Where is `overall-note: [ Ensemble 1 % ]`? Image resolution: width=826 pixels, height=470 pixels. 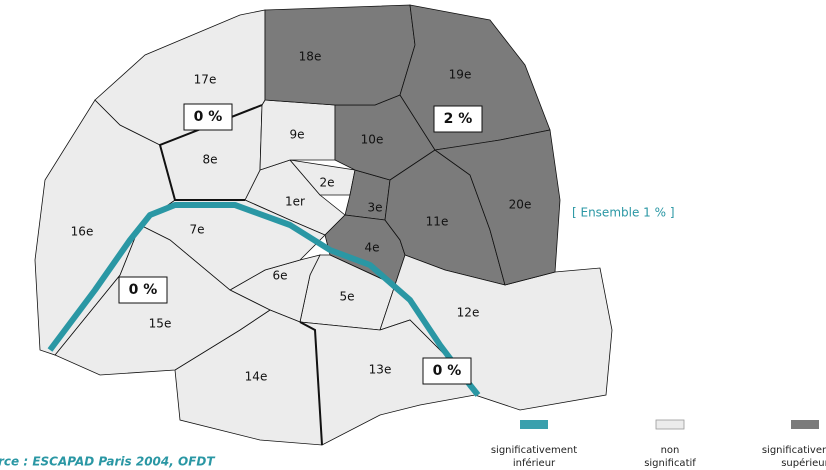 overall-note: [ Ensemble 1 % ] is located at coordinates (623, 213).